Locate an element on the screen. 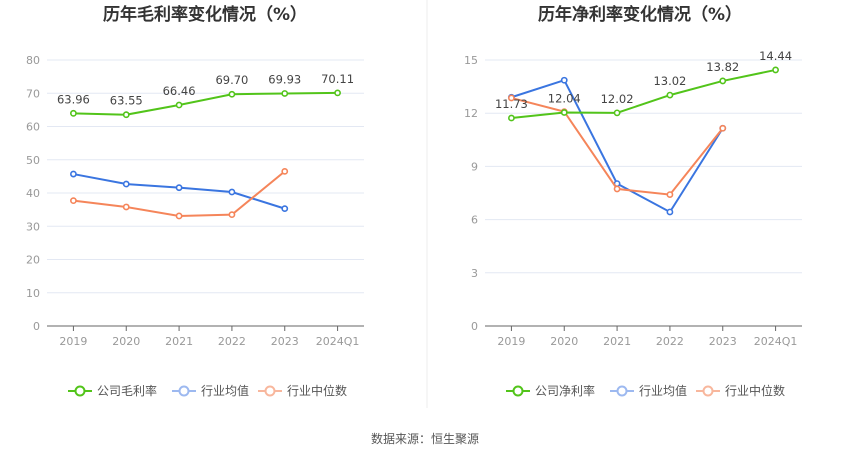 The image size is (850, 459). y-tick-label: 80 is located at coordinates (33, 60).